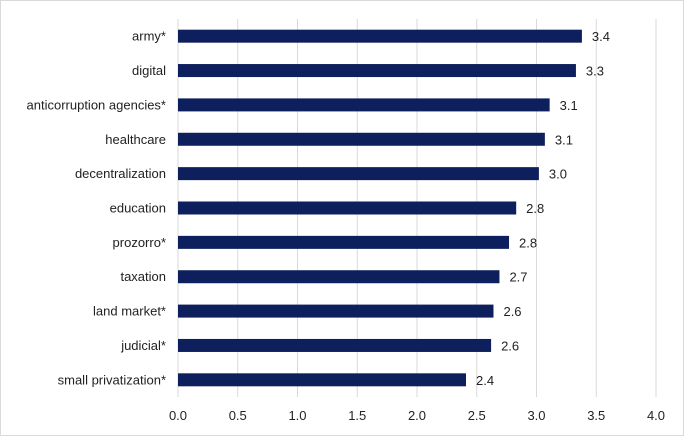  Describe the element at coordinates (477, 415) in the screenshot. I see `x-tick-label: 2.5` at that location.